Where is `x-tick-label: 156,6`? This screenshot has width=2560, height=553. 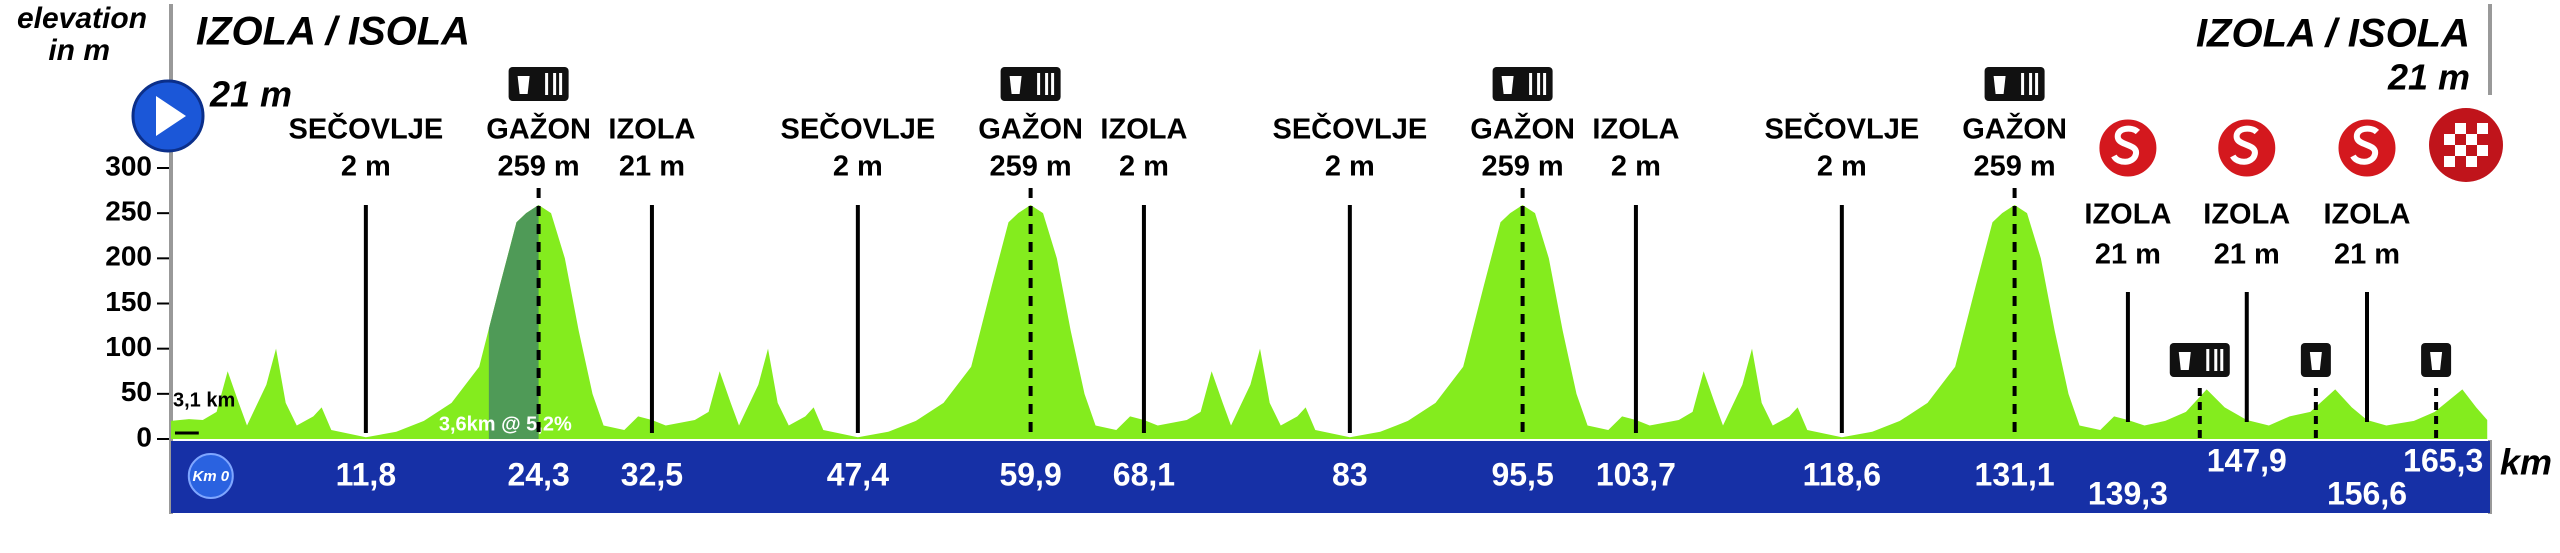 x-tick-label: 156,6 is located at coordinates (2367, 493).